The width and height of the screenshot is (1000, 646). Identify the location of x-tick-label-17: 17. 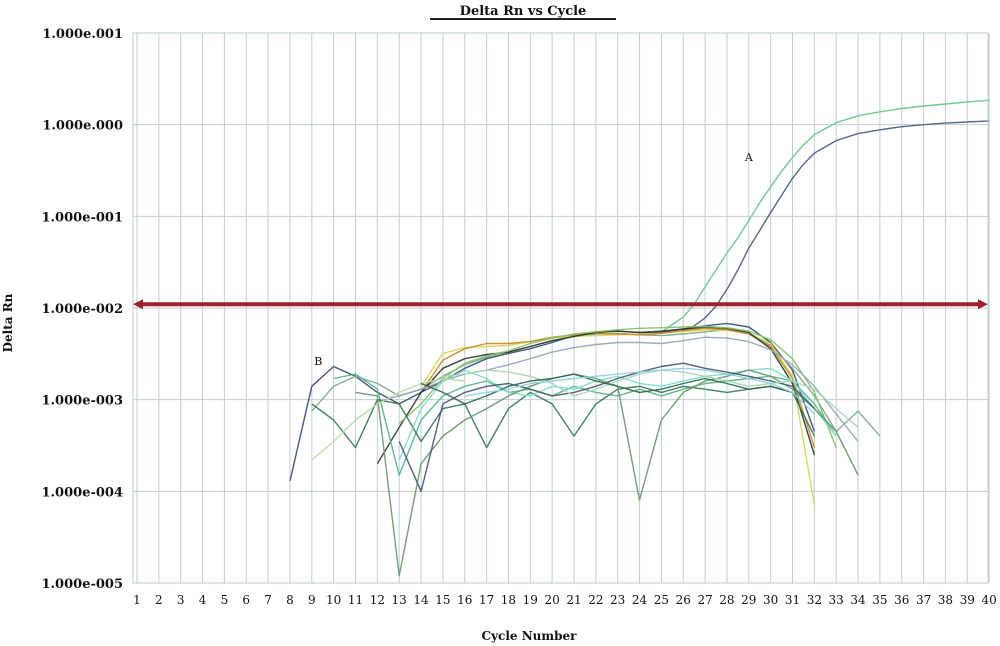
(486, 600).